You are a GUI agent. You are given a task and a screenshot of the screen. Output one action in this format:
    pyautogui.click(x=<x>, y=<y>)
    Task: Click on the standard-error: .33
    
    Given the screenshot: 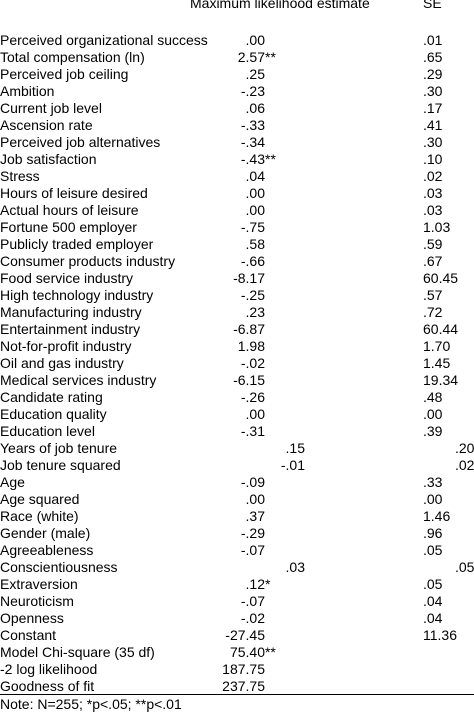 What is the action you would take?
    pyautogui.click(x=433, y=482)
    